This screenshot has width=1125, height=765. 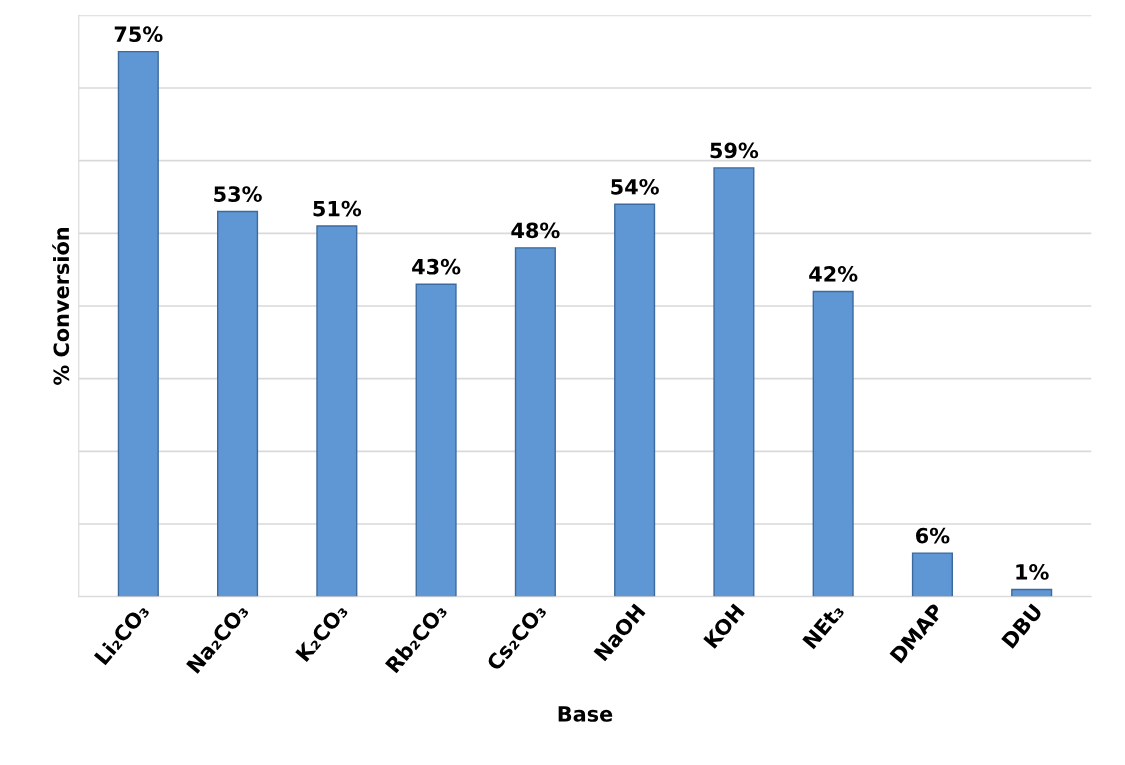 What do you see at coordinates (585, 714) in the screenshot?
I see `x-axis-title: Base` at bounding box center [585, 714].